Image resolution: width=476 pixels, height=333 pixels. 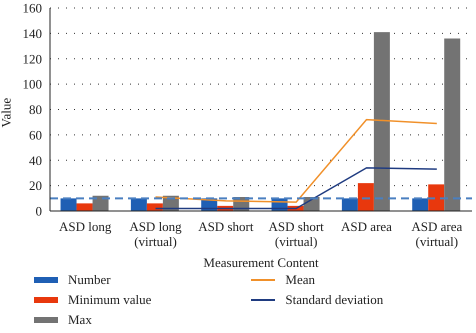 What do you see at coordinates (296, 234) in the screenshot?
I see `x-tick-label: ASD short (virtual)` at bounding box center [296, 234].